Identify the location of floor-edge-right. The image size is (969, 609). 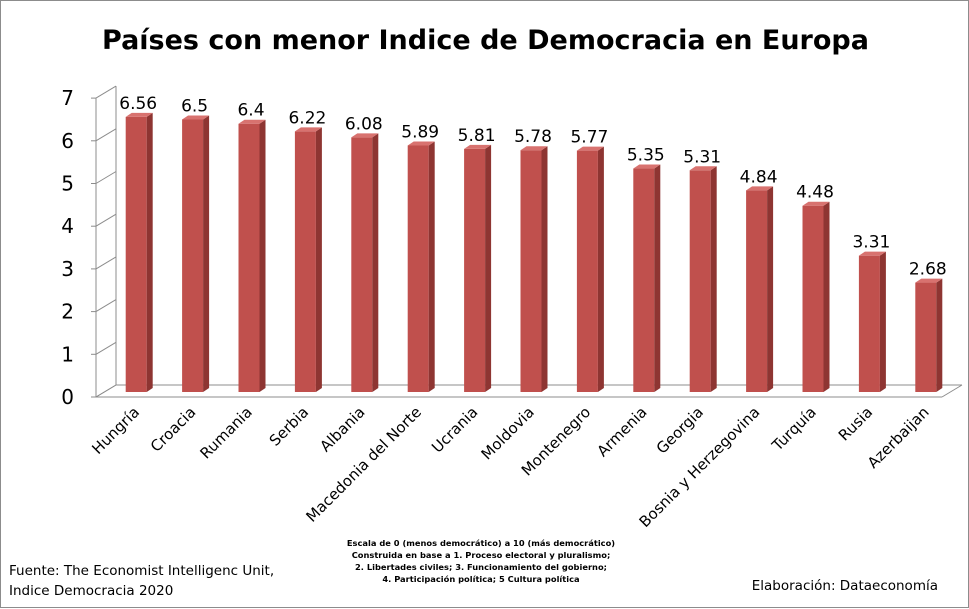
(952, 391).